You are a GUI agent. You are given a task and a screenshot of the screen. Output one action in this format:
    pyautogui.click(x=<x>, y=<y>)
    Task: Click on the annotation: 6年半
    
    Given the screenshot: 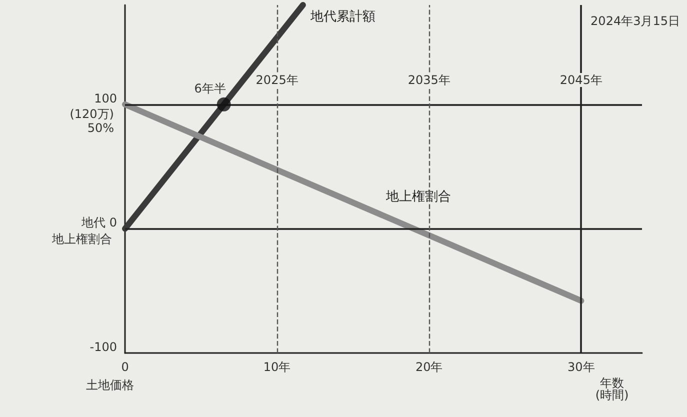 What is the action you would take?
    pyautogui.click(x=210, y=88)
    